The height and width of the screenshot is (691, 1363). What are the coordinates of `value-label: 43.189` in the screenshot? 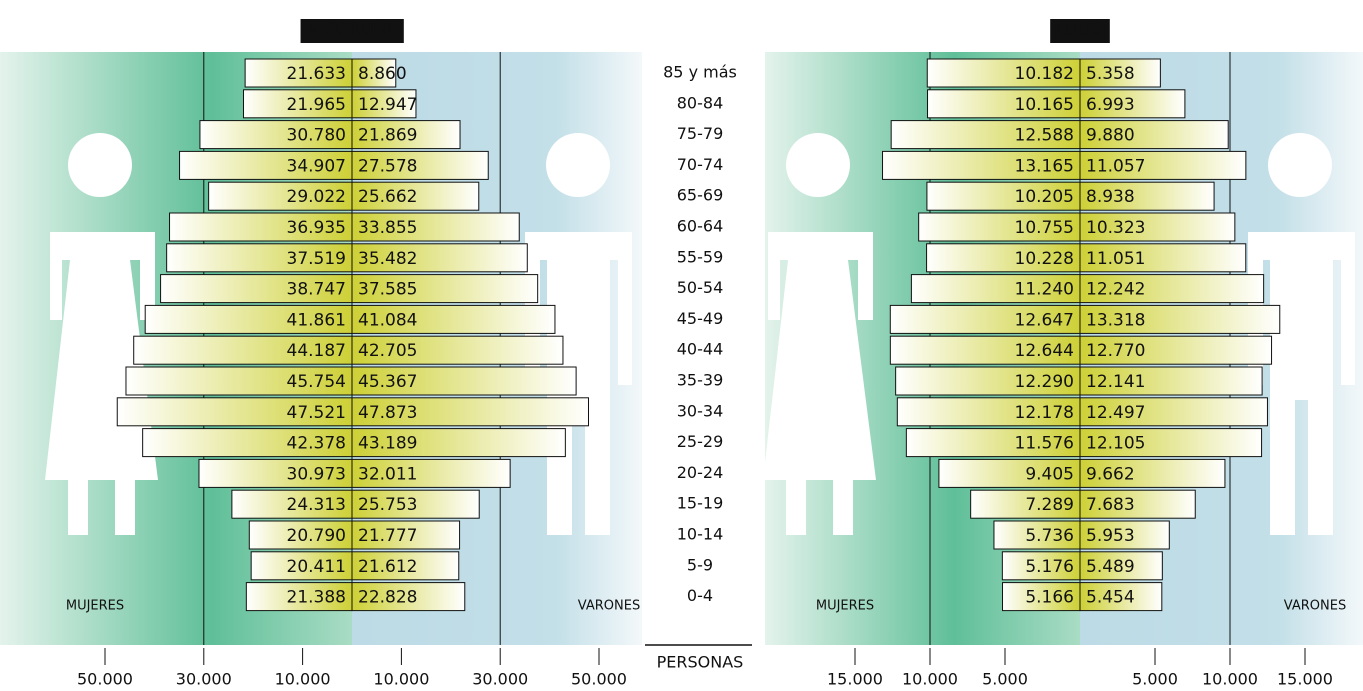 It's located at (387, 444).